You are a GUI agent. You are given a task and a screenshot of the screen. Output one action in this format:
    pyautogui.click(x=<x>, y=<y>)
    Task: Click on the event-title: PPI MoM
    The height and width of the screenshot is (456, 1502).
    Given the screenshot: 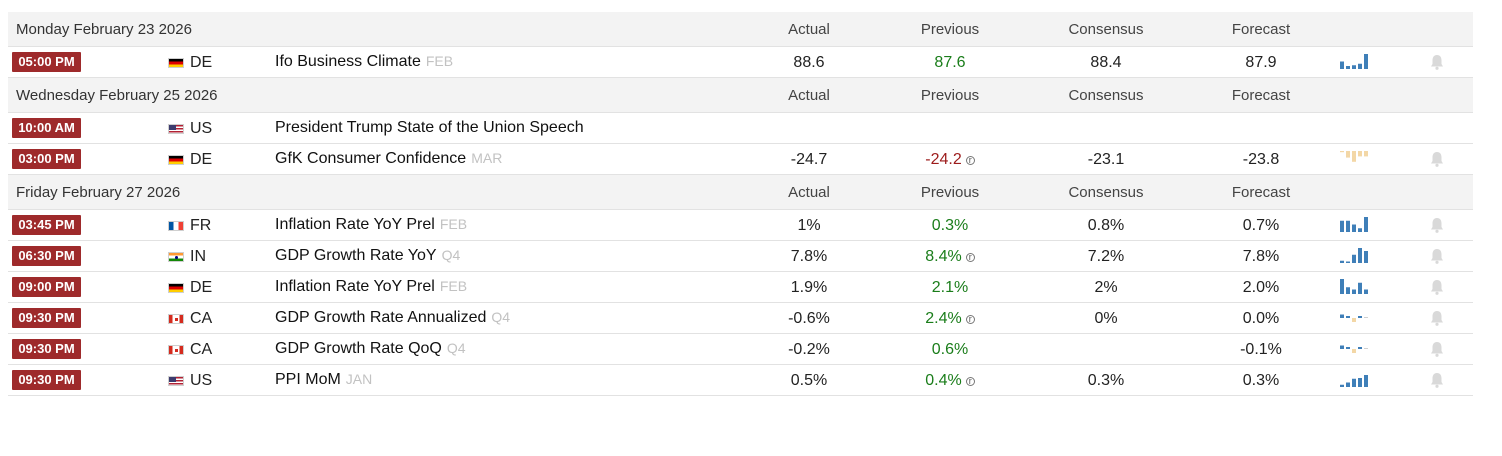 What is the action you would take?
    pyautogui.click(x=308, y=379)
    